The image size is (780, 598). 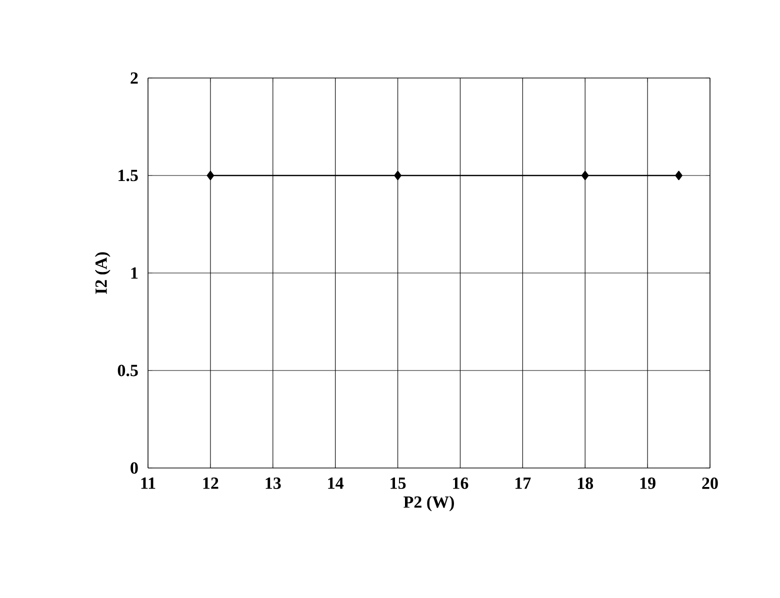 What do you see at coordinates (134, 78) in the screenshot?
I see `y-tick-label: 2` at bounding box center [134, 78].